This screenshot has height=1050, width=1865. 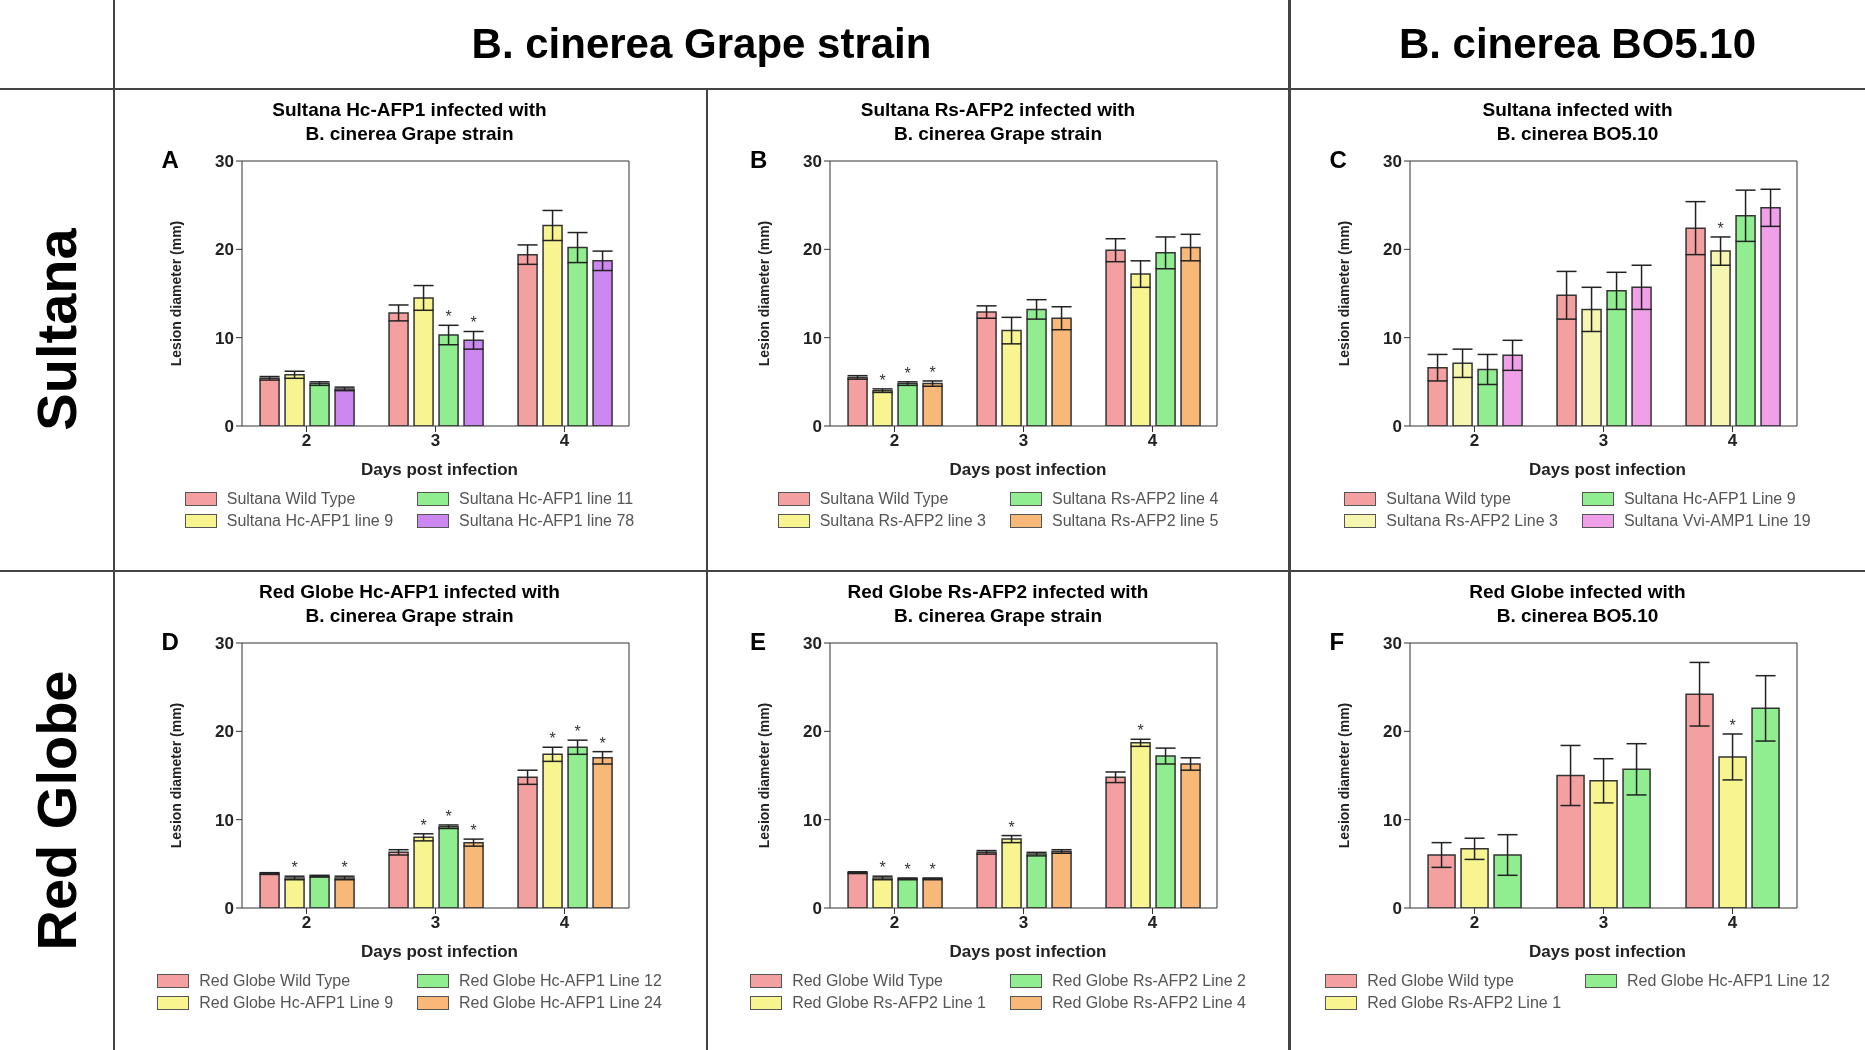 What do you see at coordinates (758, 642) in the screenshot?
I see `text: E` at bounding box center [758, 642].